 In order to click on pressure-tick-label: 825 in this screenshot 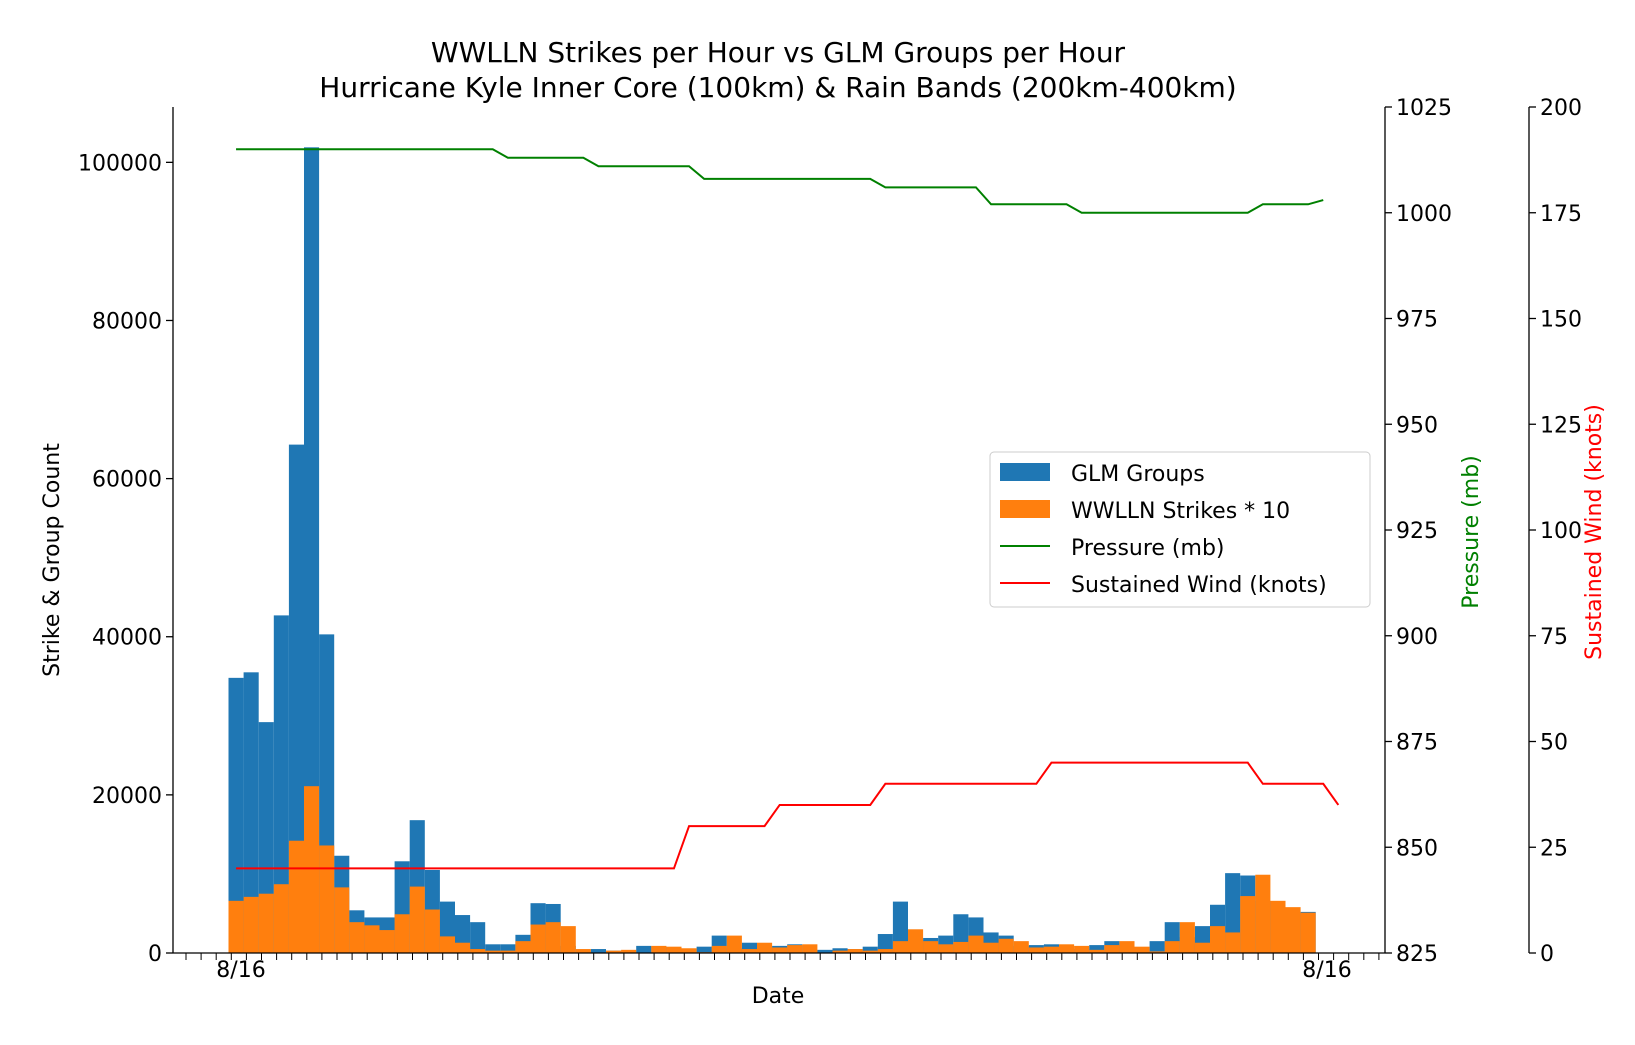, I will do `click(1417, 954)`.